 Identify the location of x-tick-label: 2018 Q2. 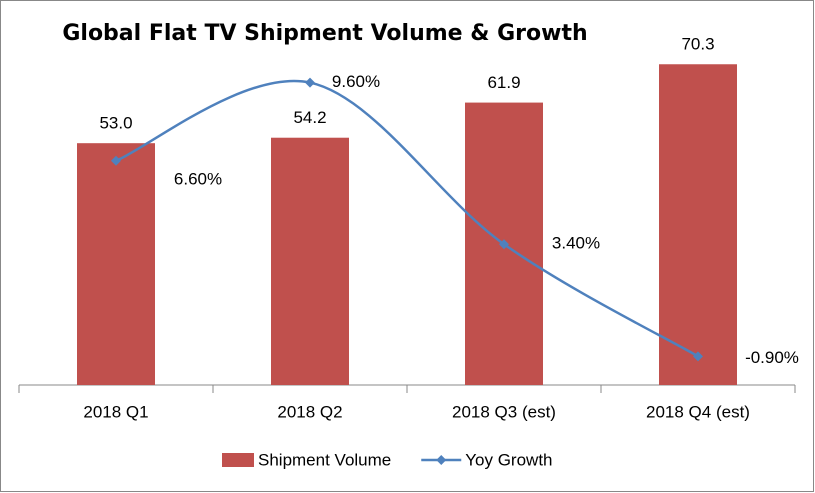
(309, 411).